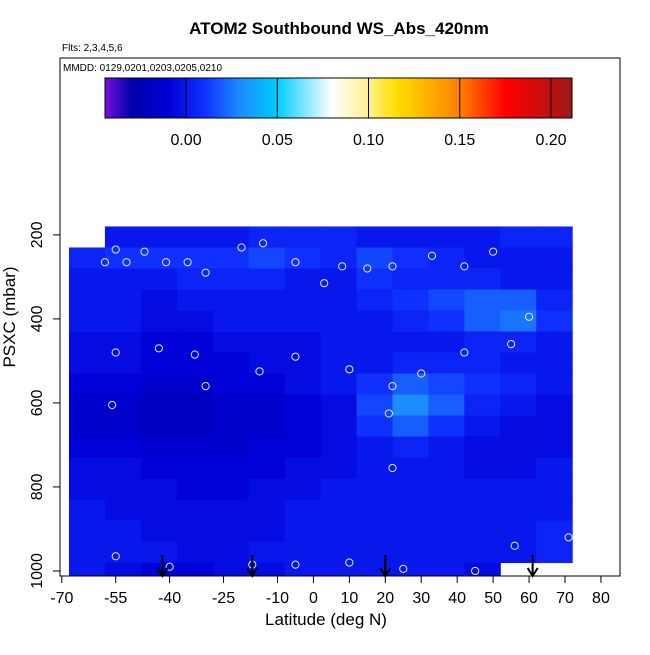  I want to click on colorbar-tick-label: 0.05, so click(277, 140).